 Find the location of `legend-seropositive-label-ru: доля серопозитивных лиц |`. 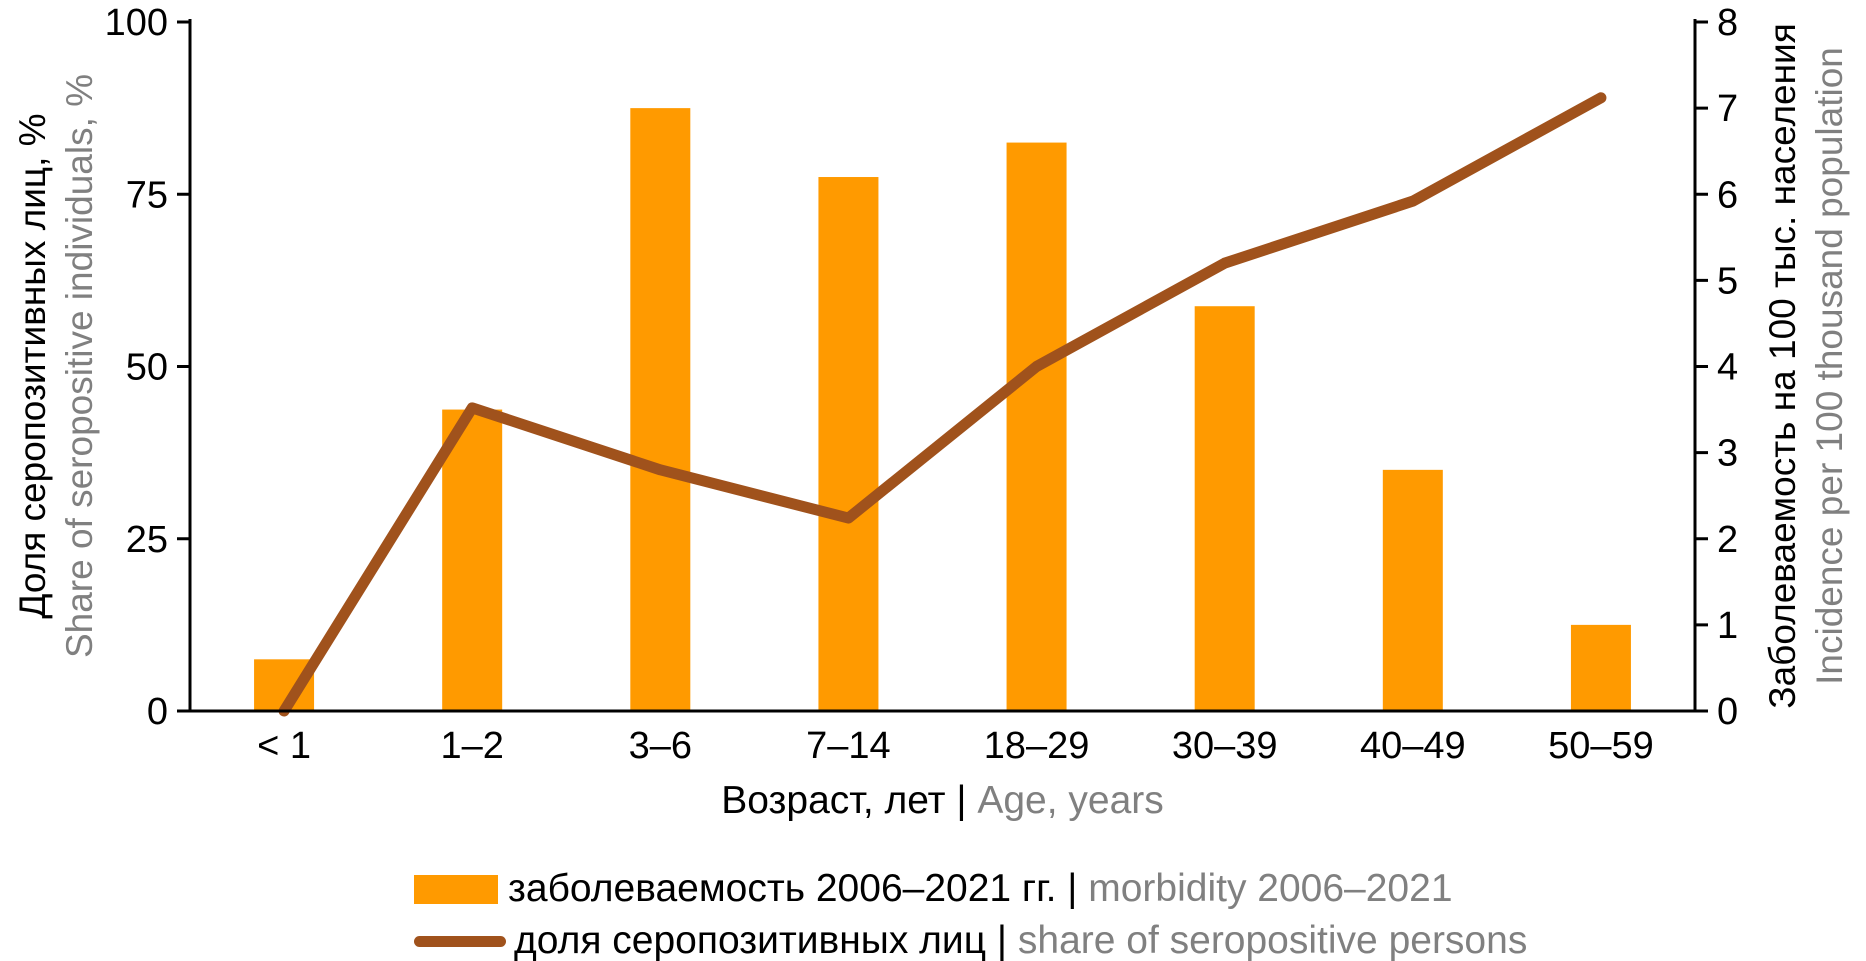

legend-seropositive-label-ru: доля серопозитивных лиц | is located at coordinates (761, 940).